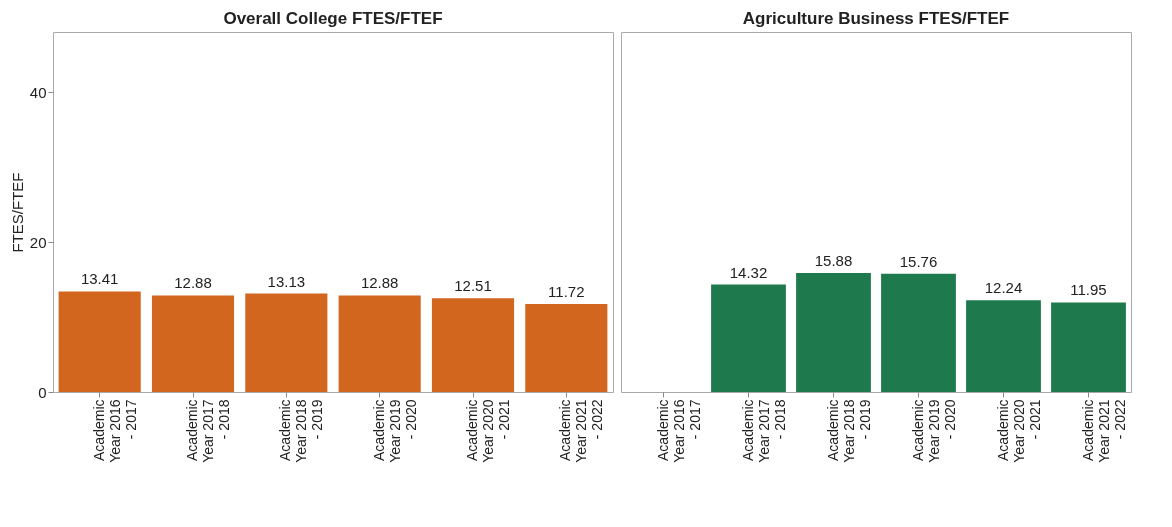 The width and height of the screenshot is (1172, 527). What do you see at coordinates (333, 18) in the screenshot?
I see `chart-title: Overall College FTES/FTEF` at bounding box center [333, 18].